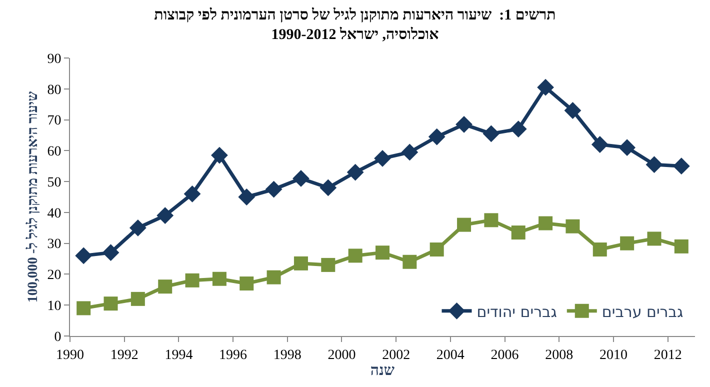 The image size is (710, 387). What do you see at coordinates (559, 355) in the screenshot?
I see `x-tick-label: 2008` at bounding box center [559, 355].